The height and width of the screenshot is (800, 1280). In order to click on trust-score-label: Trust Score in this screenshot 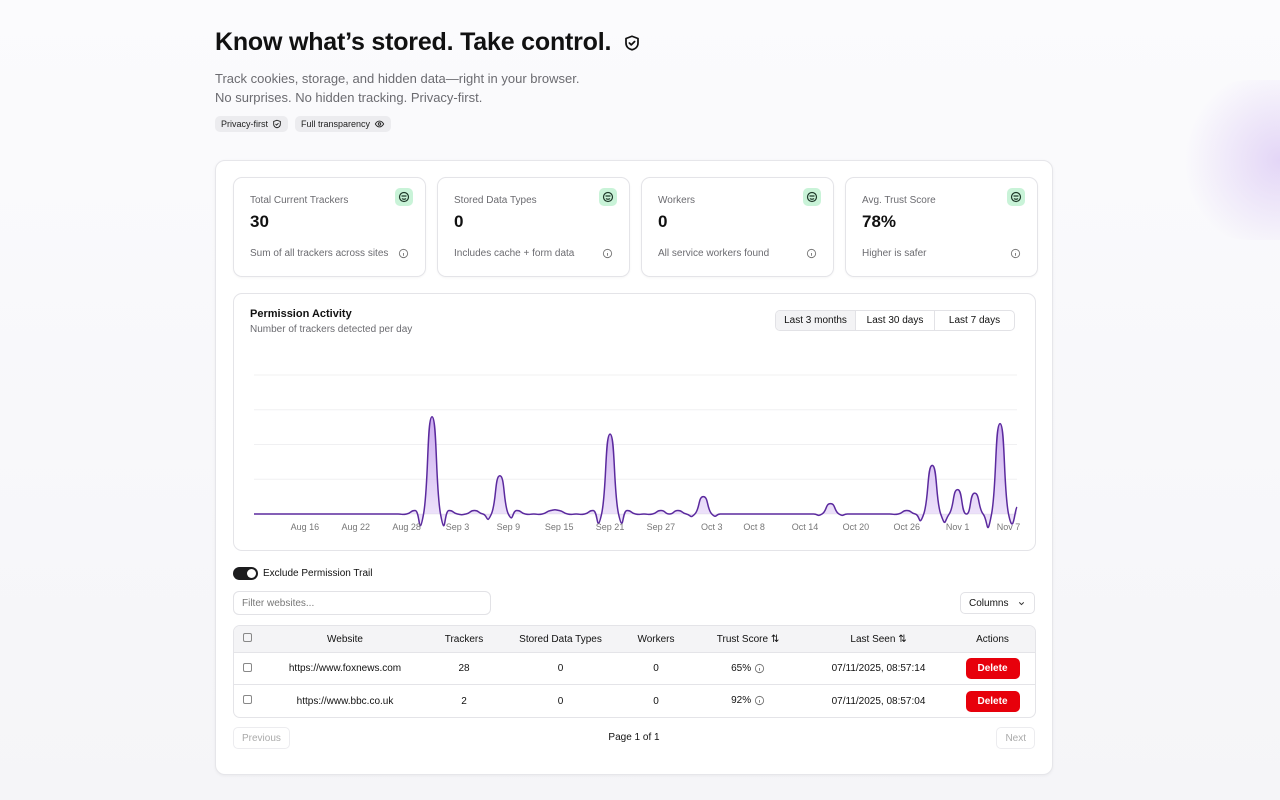, I will do `click(742, 639)`.